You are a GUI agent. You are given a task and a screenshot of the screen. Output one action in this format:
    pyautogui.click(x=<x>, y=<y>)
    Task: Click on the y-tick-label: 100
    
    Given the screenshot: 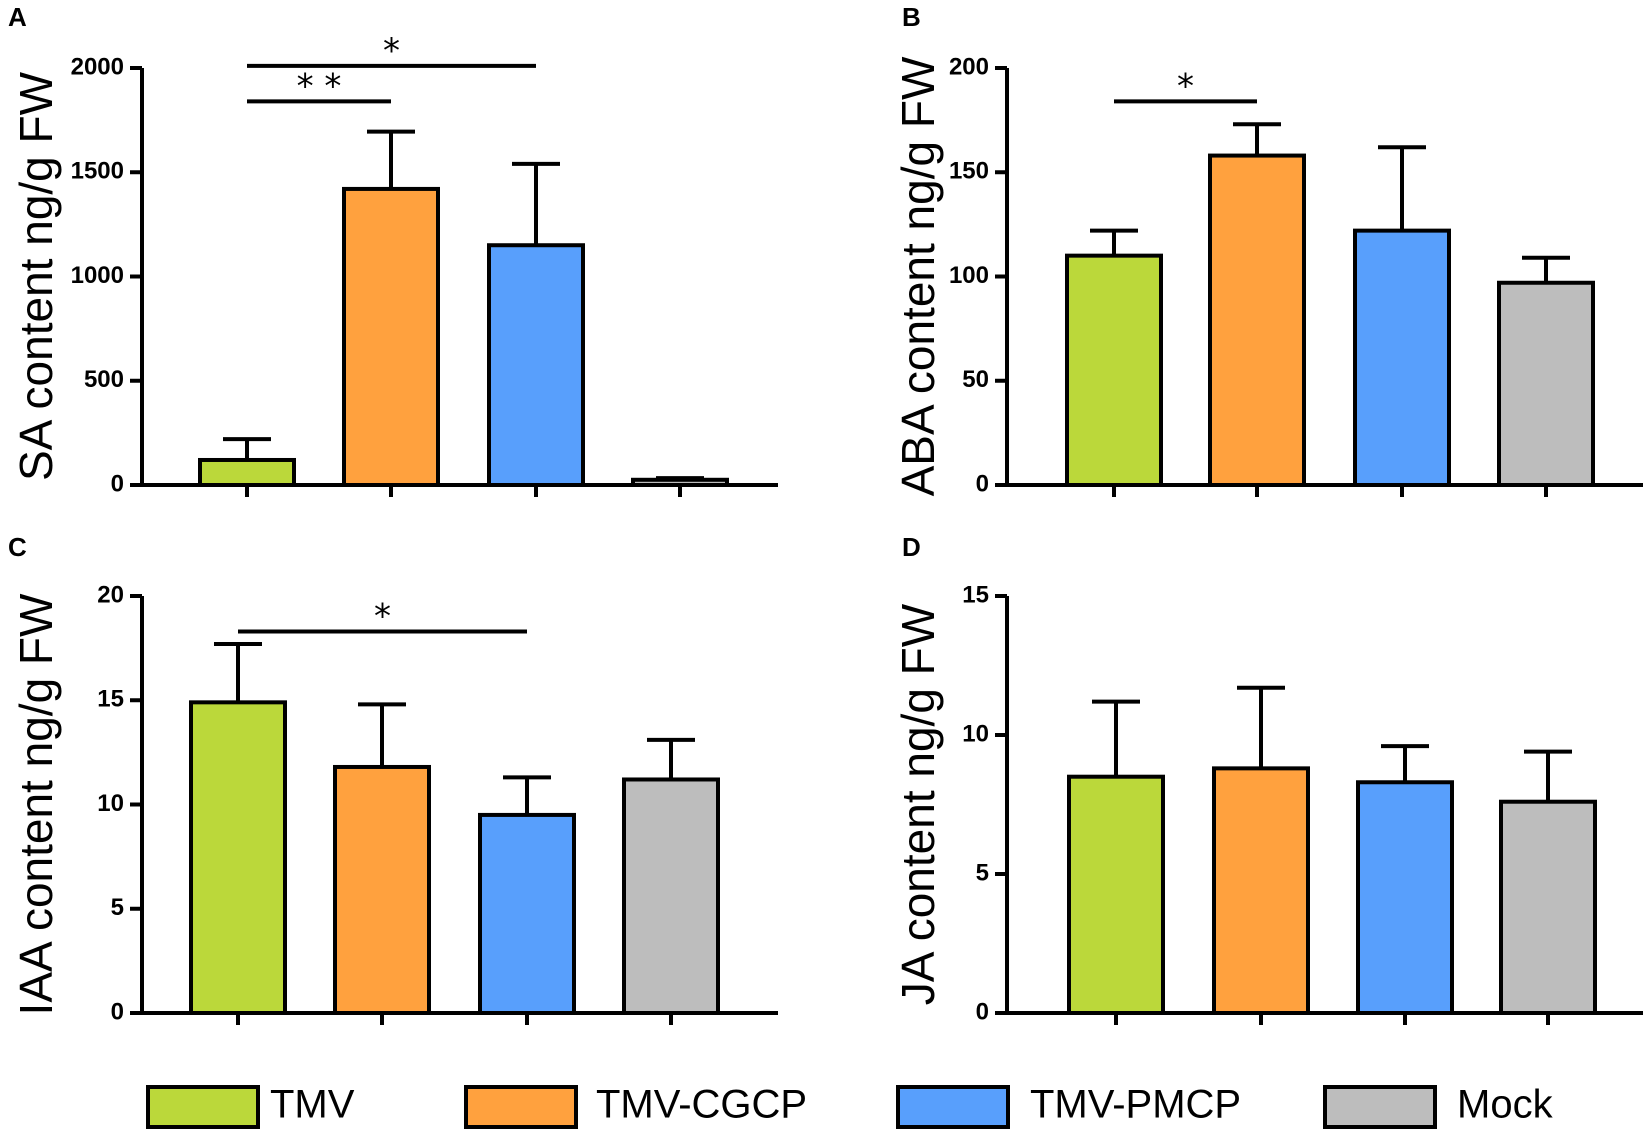 What is the action you would take?
    pyautogui.click(x=969, y=275)
    